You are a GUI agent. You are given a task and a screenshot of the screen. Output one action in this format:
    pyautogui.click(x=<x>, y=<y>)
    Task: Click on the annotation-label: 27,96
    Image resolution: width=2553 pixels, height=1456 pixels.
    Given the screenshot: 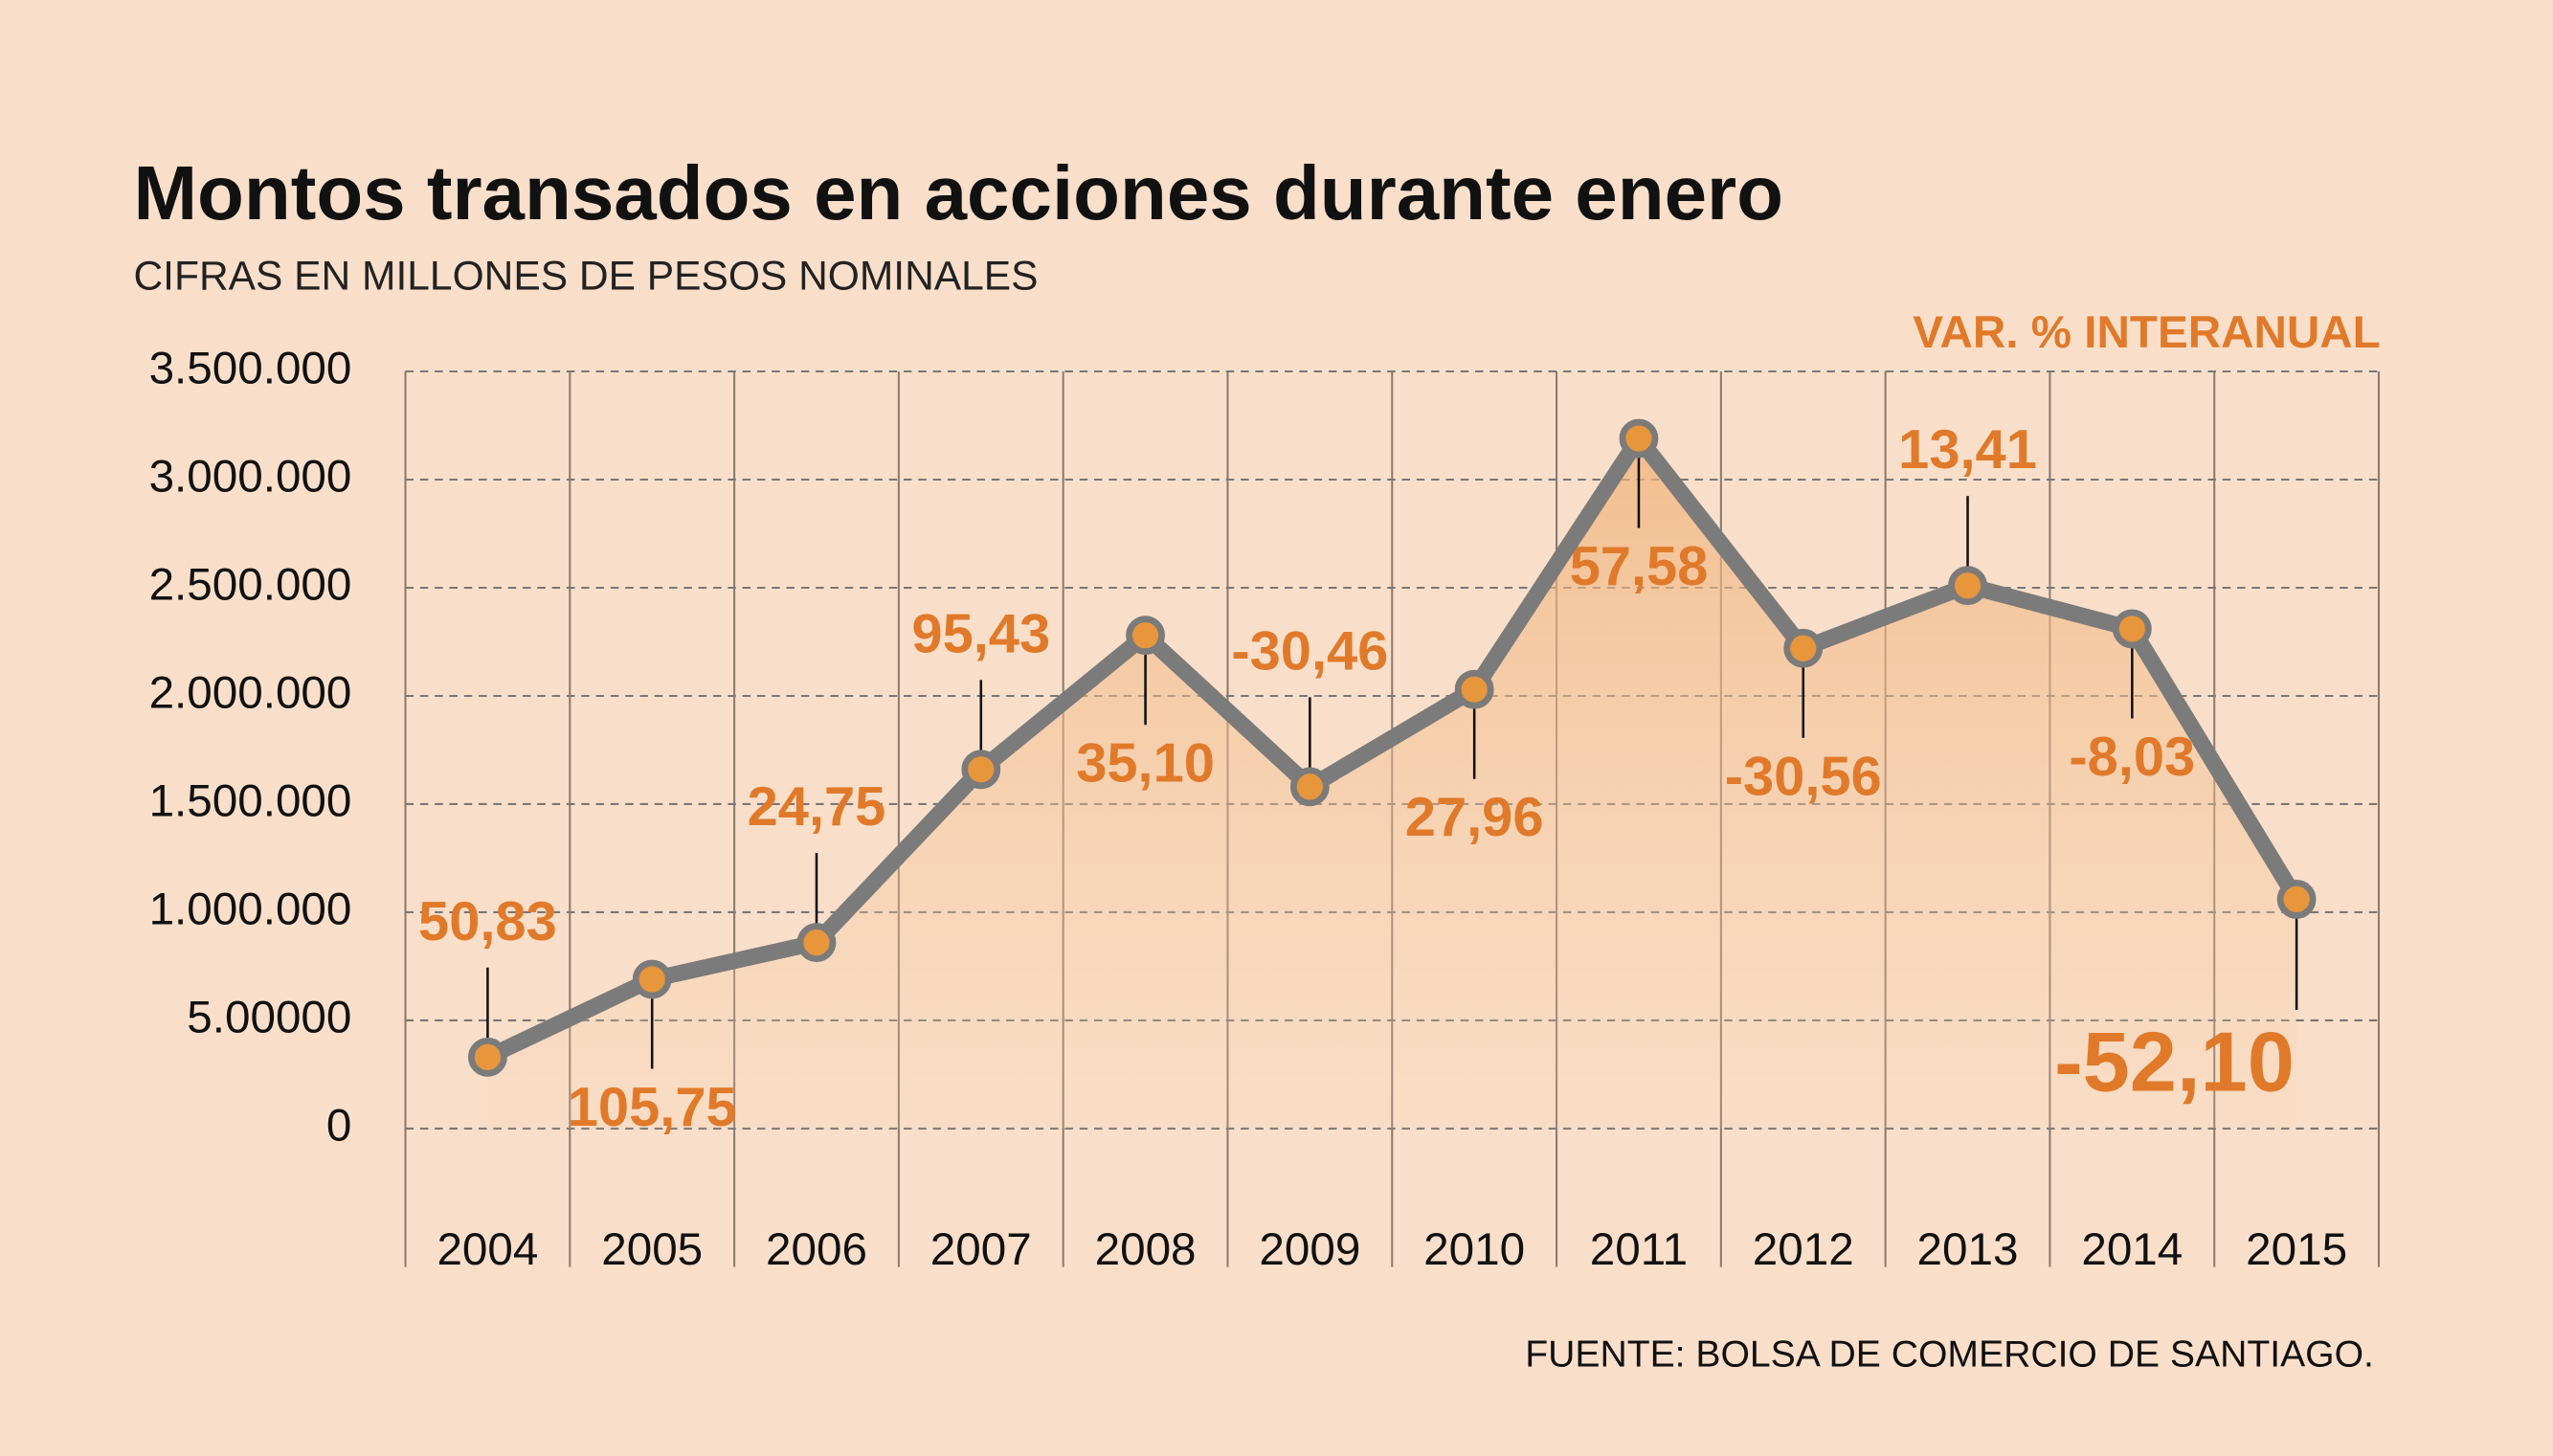 What is the action you would take?
    pyautogui.click(x=1474, y=818)
    